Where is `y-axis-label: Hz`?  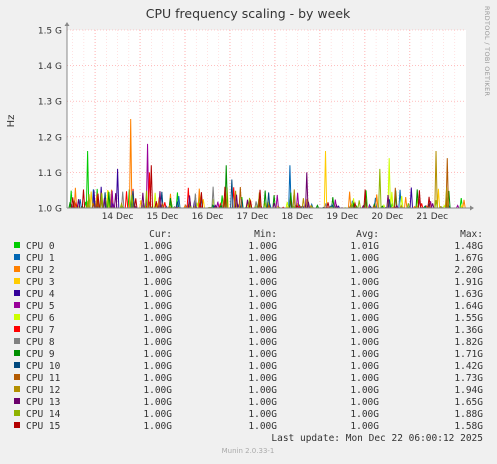
y-axis-label: Hz is located at coordinates (11, 121).